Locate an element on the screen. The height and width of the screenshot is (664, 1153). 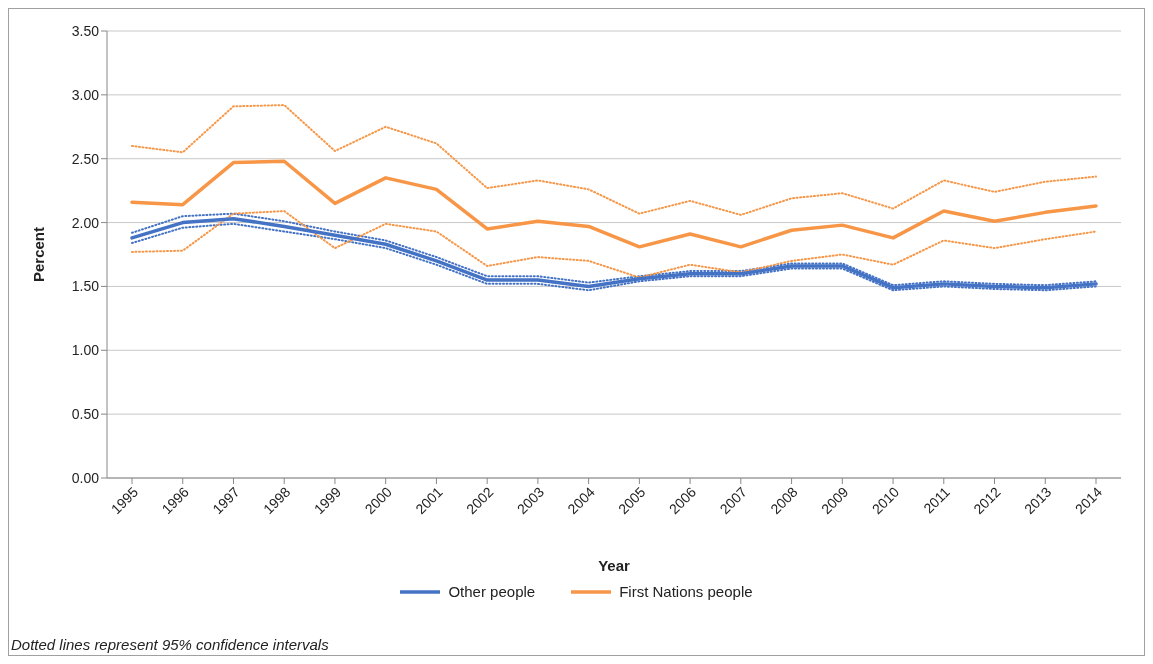
y-tick-label: 2.50 is located at coordinates (85, 158).